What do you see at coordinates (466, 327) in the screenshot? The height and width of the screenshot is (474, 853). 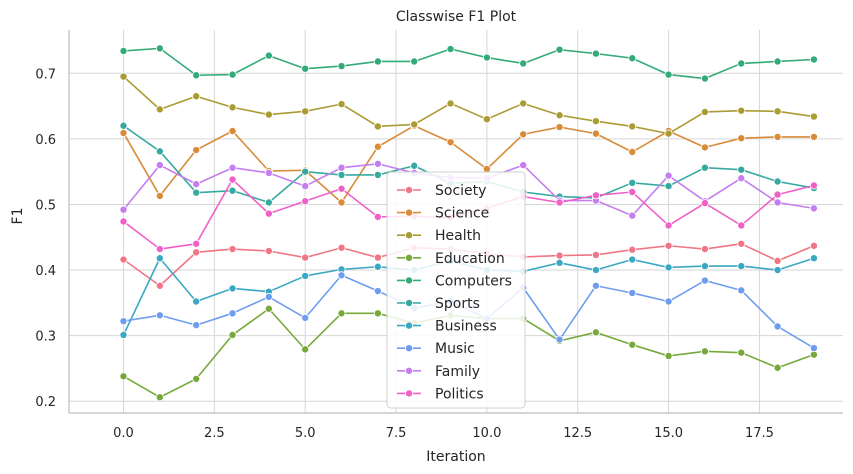 I see `legend-label-business: Business` at bounding box center [466, 327].